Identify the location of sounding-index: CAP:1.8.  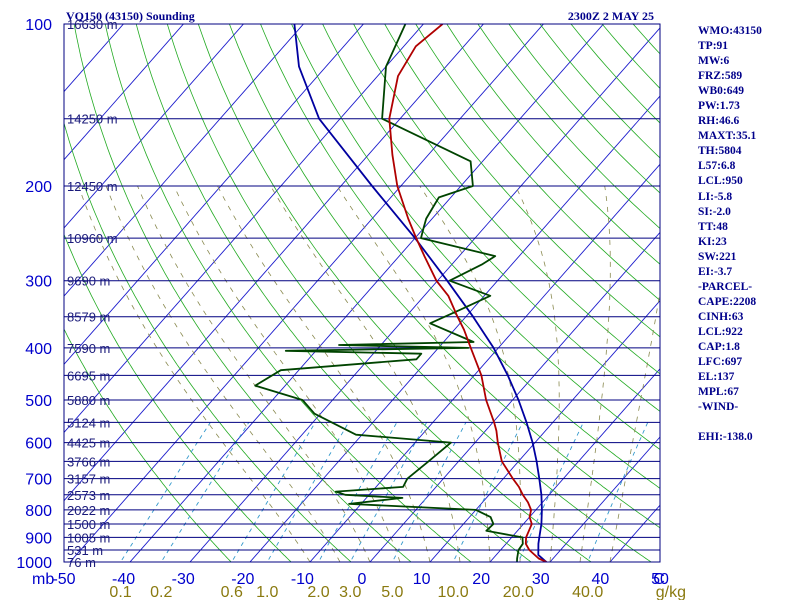
(719, 346).